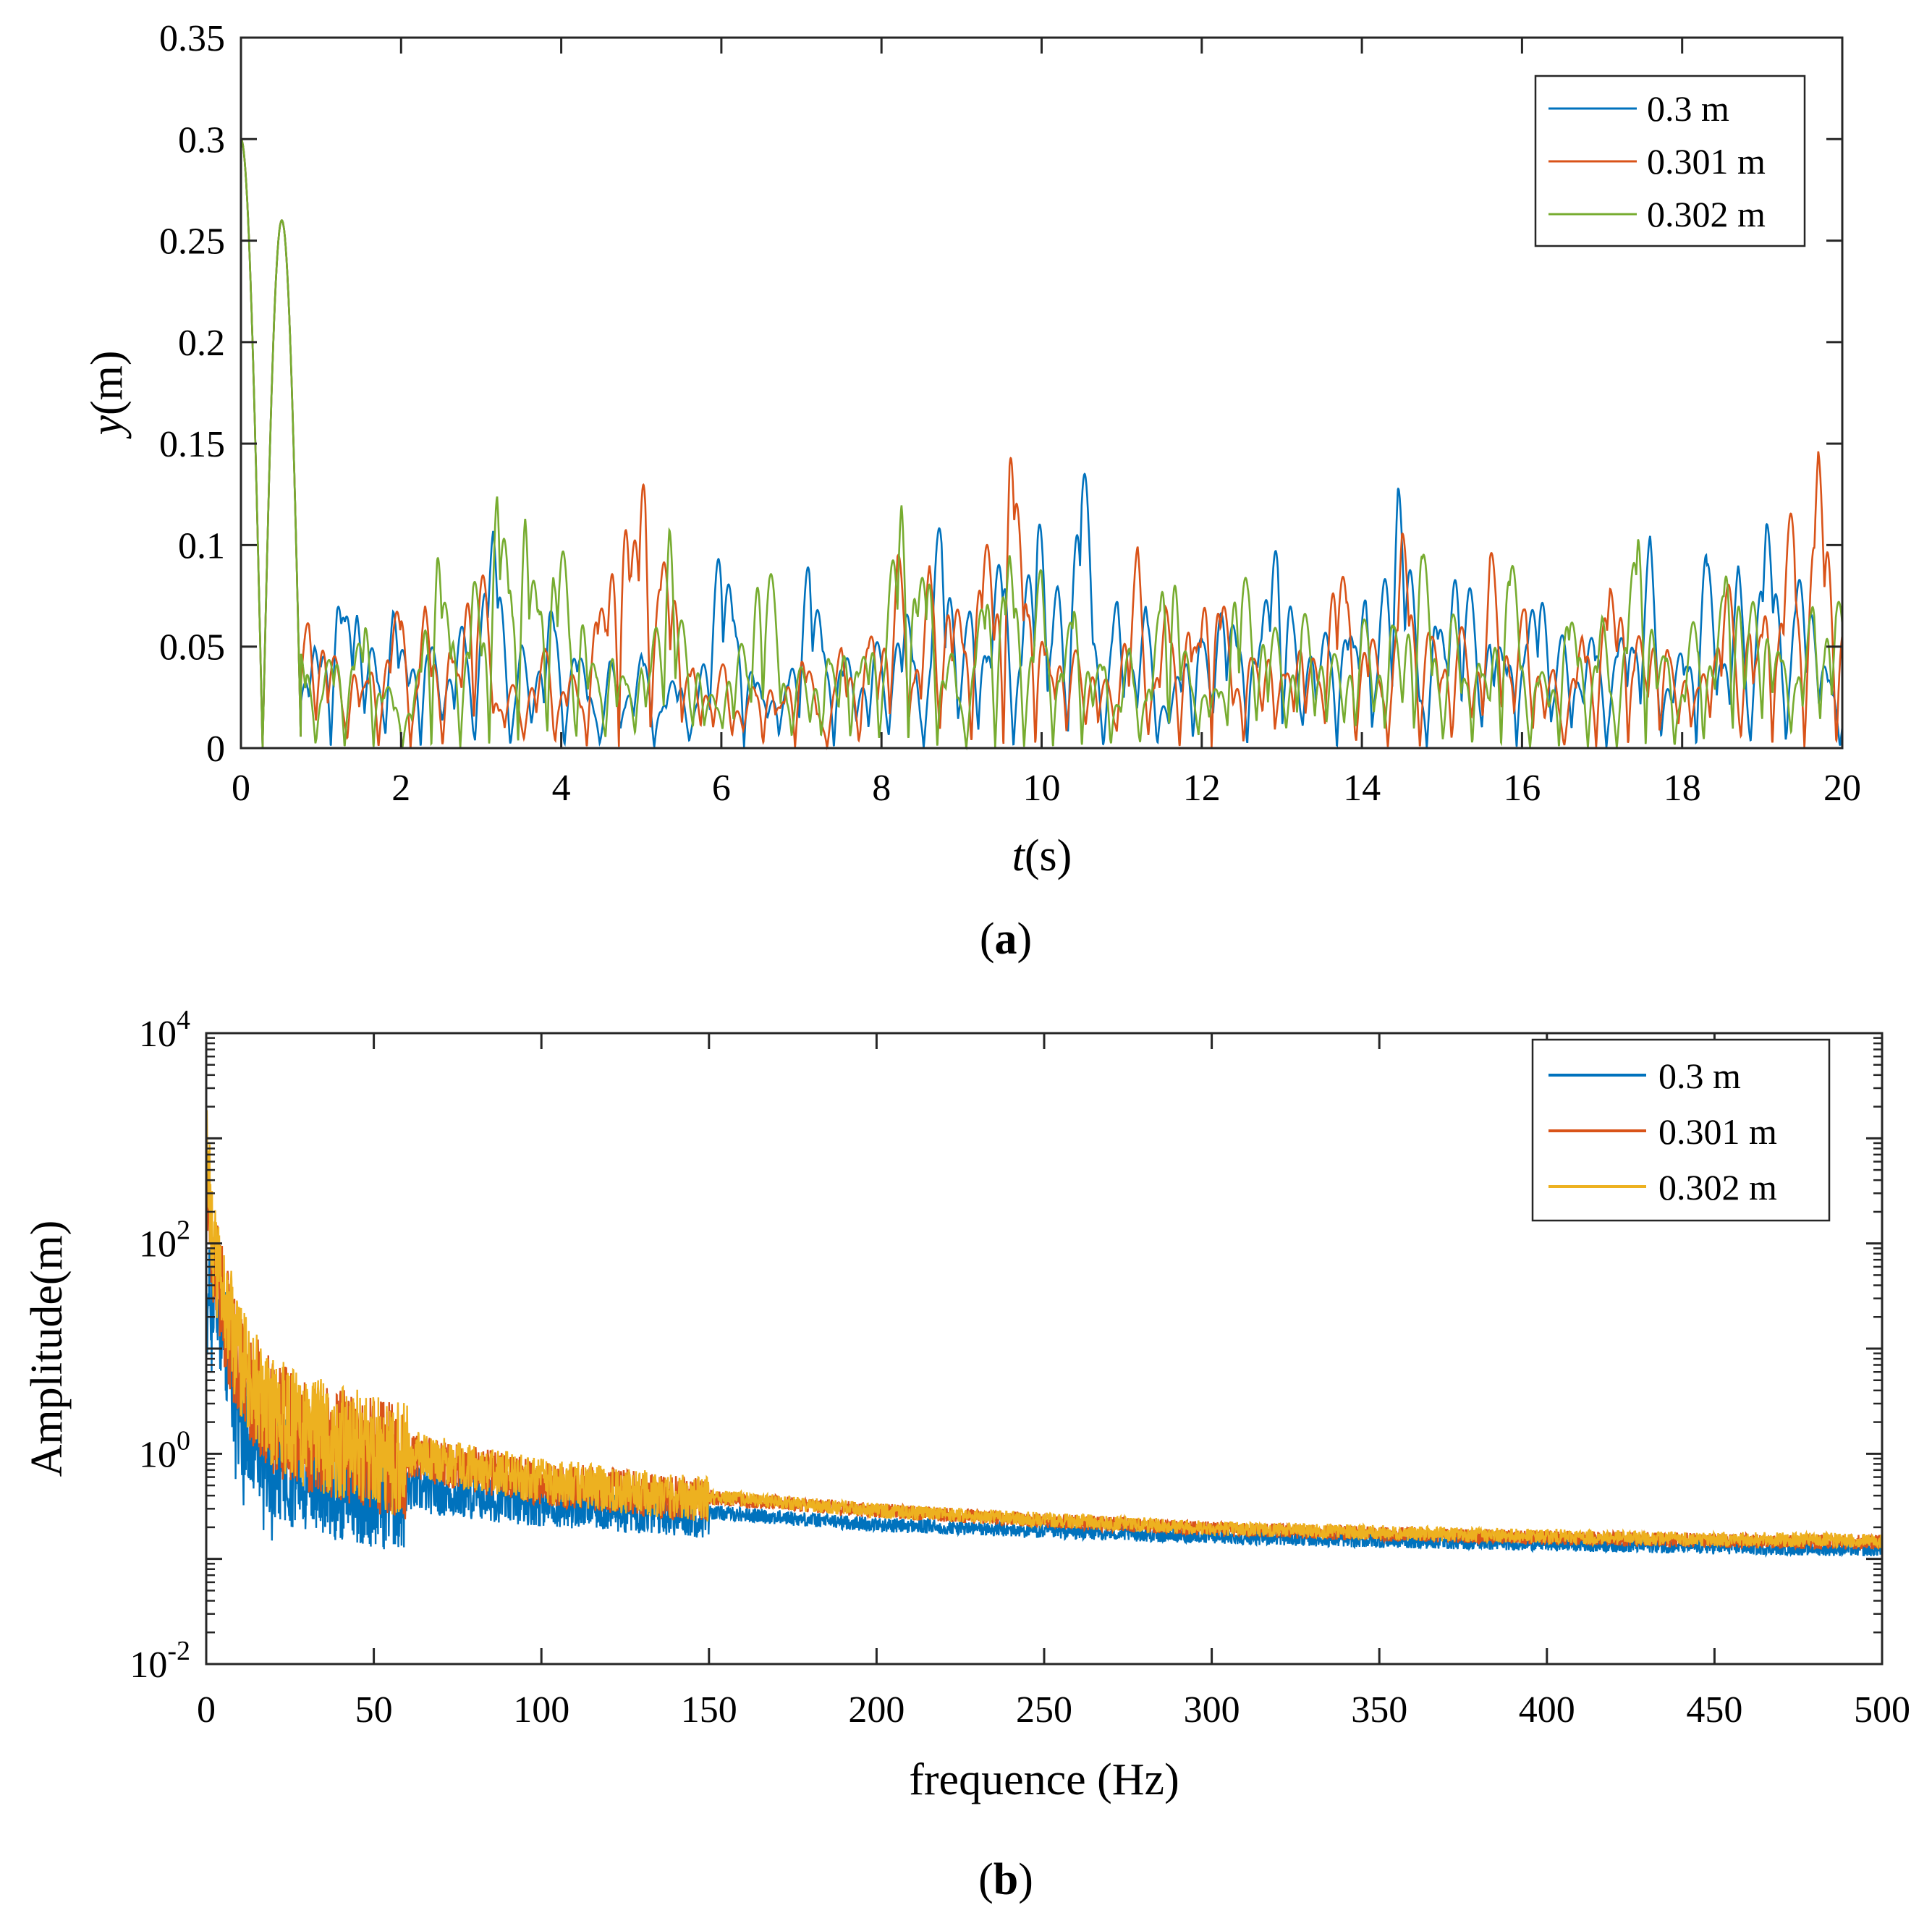 The image size is (1932, 1918). I want to click on panel-b-series-0-3-m, so click(1045, 1403).